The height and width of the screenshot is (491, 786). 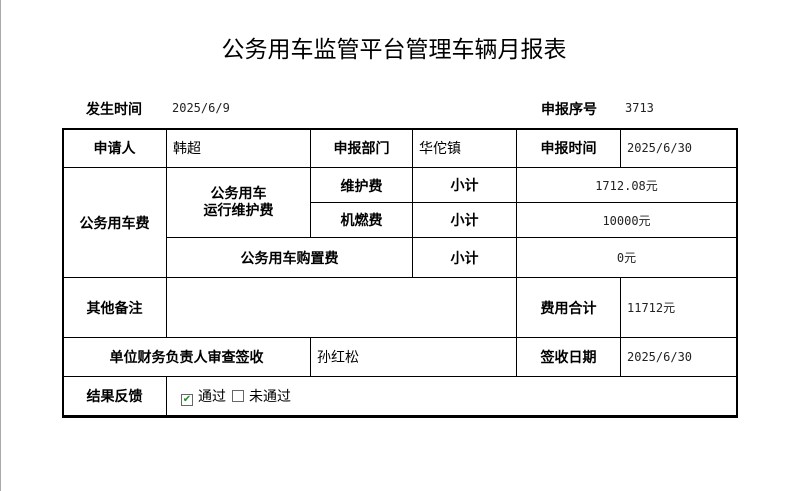 What do you see at coordinates (451, 396) in the screenshot?
I see `result-options: ✔ 通过 未通过` at bounding box center [451, 396].